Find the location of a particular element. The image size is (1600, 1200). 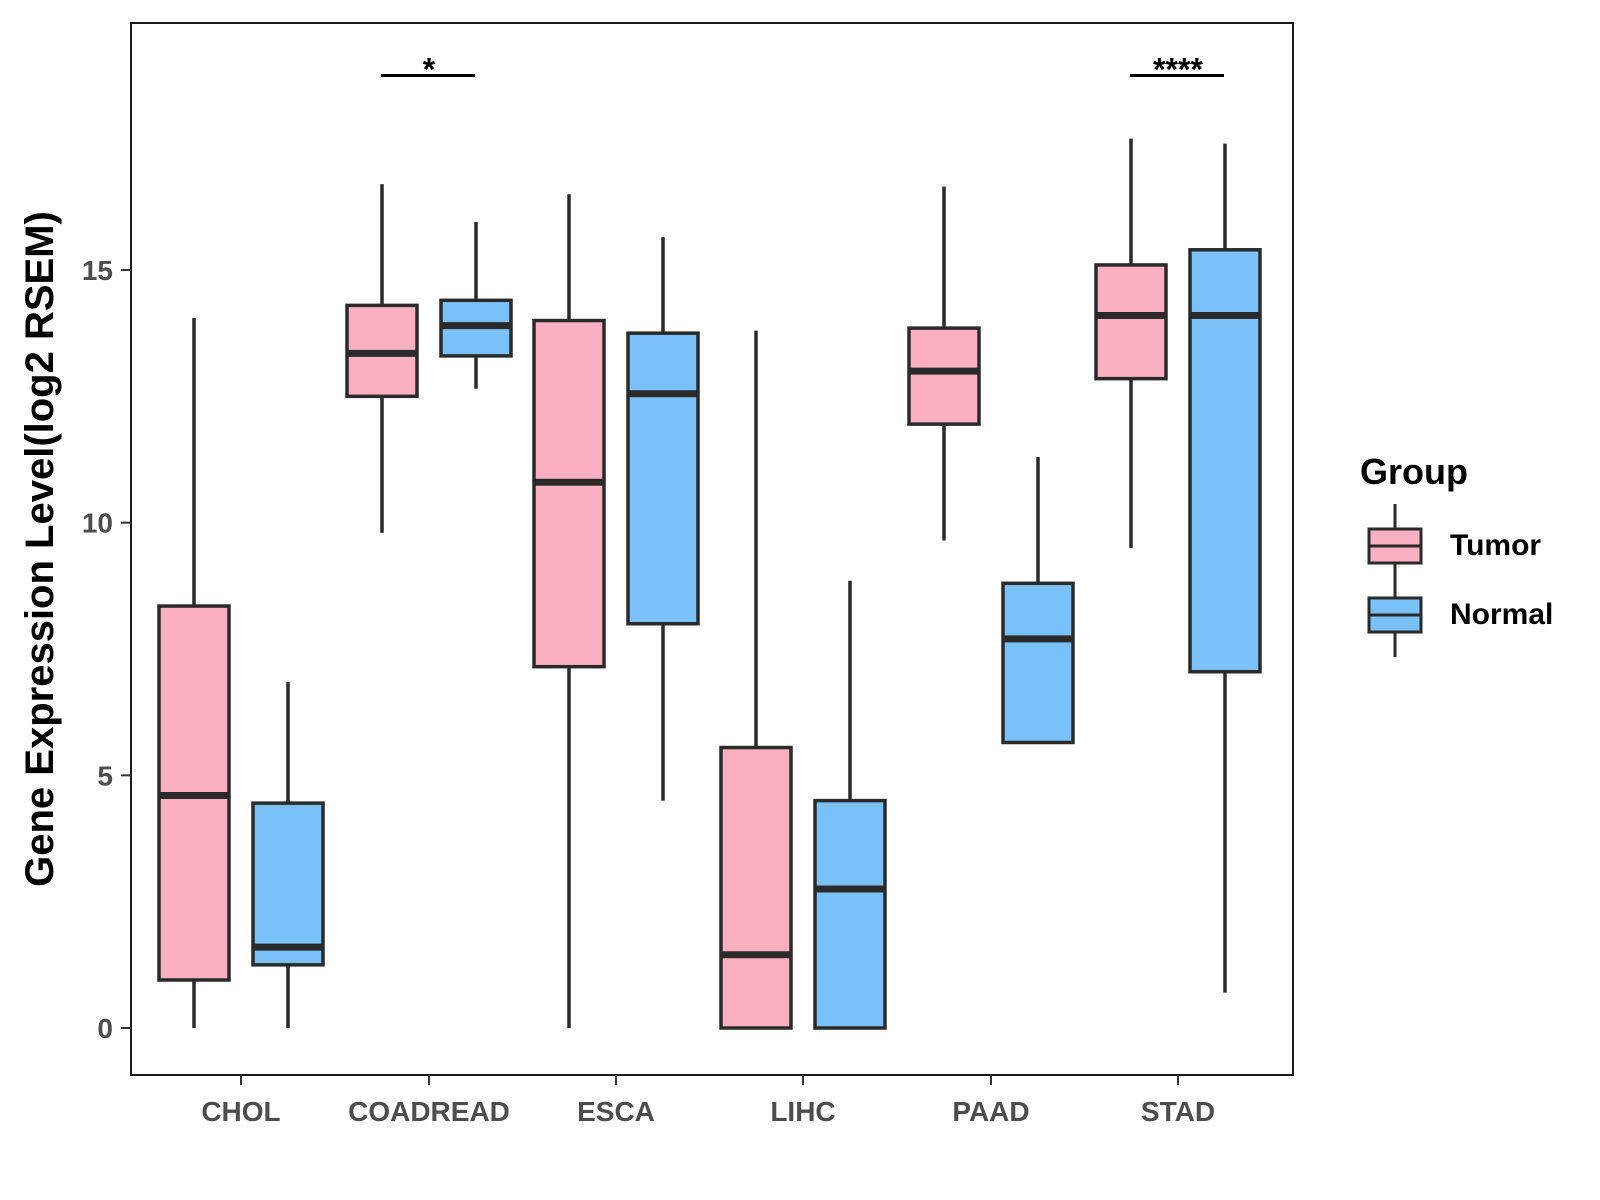

box-tumor-chol is located at coordinates (194, 673).